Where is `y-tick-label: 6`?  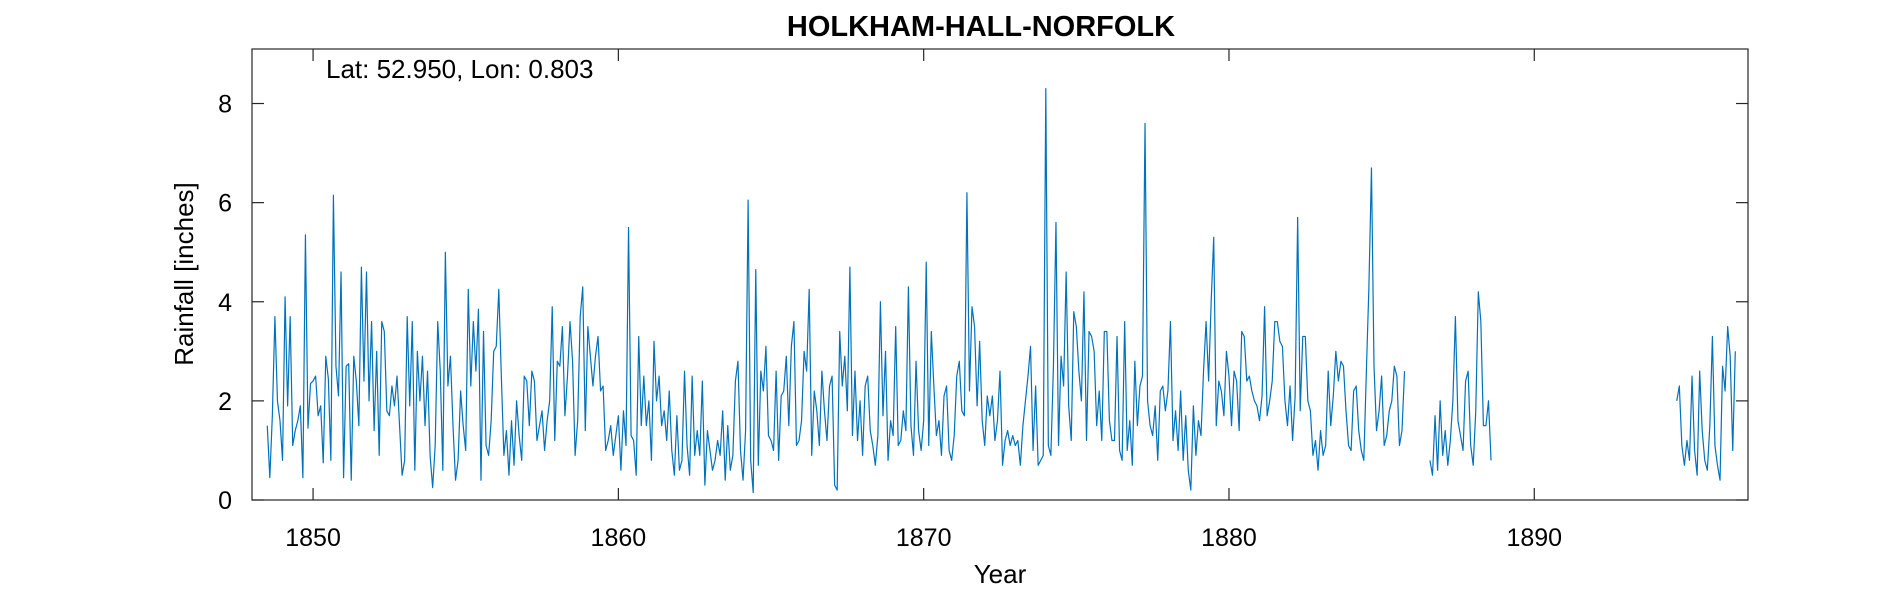
y-tick-label: 6 is located at coordinates (225, 204).